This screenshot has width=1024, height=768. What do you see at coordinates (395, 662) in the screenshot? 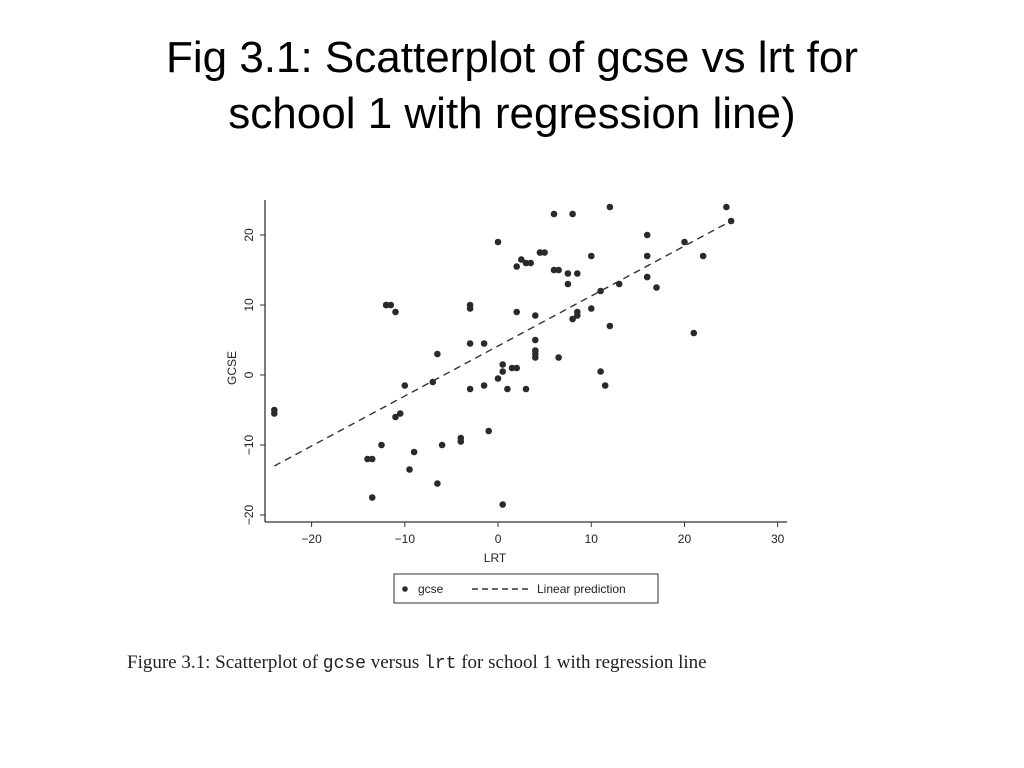
I see `caption-middle: versus` at bounding box center [395, 662].